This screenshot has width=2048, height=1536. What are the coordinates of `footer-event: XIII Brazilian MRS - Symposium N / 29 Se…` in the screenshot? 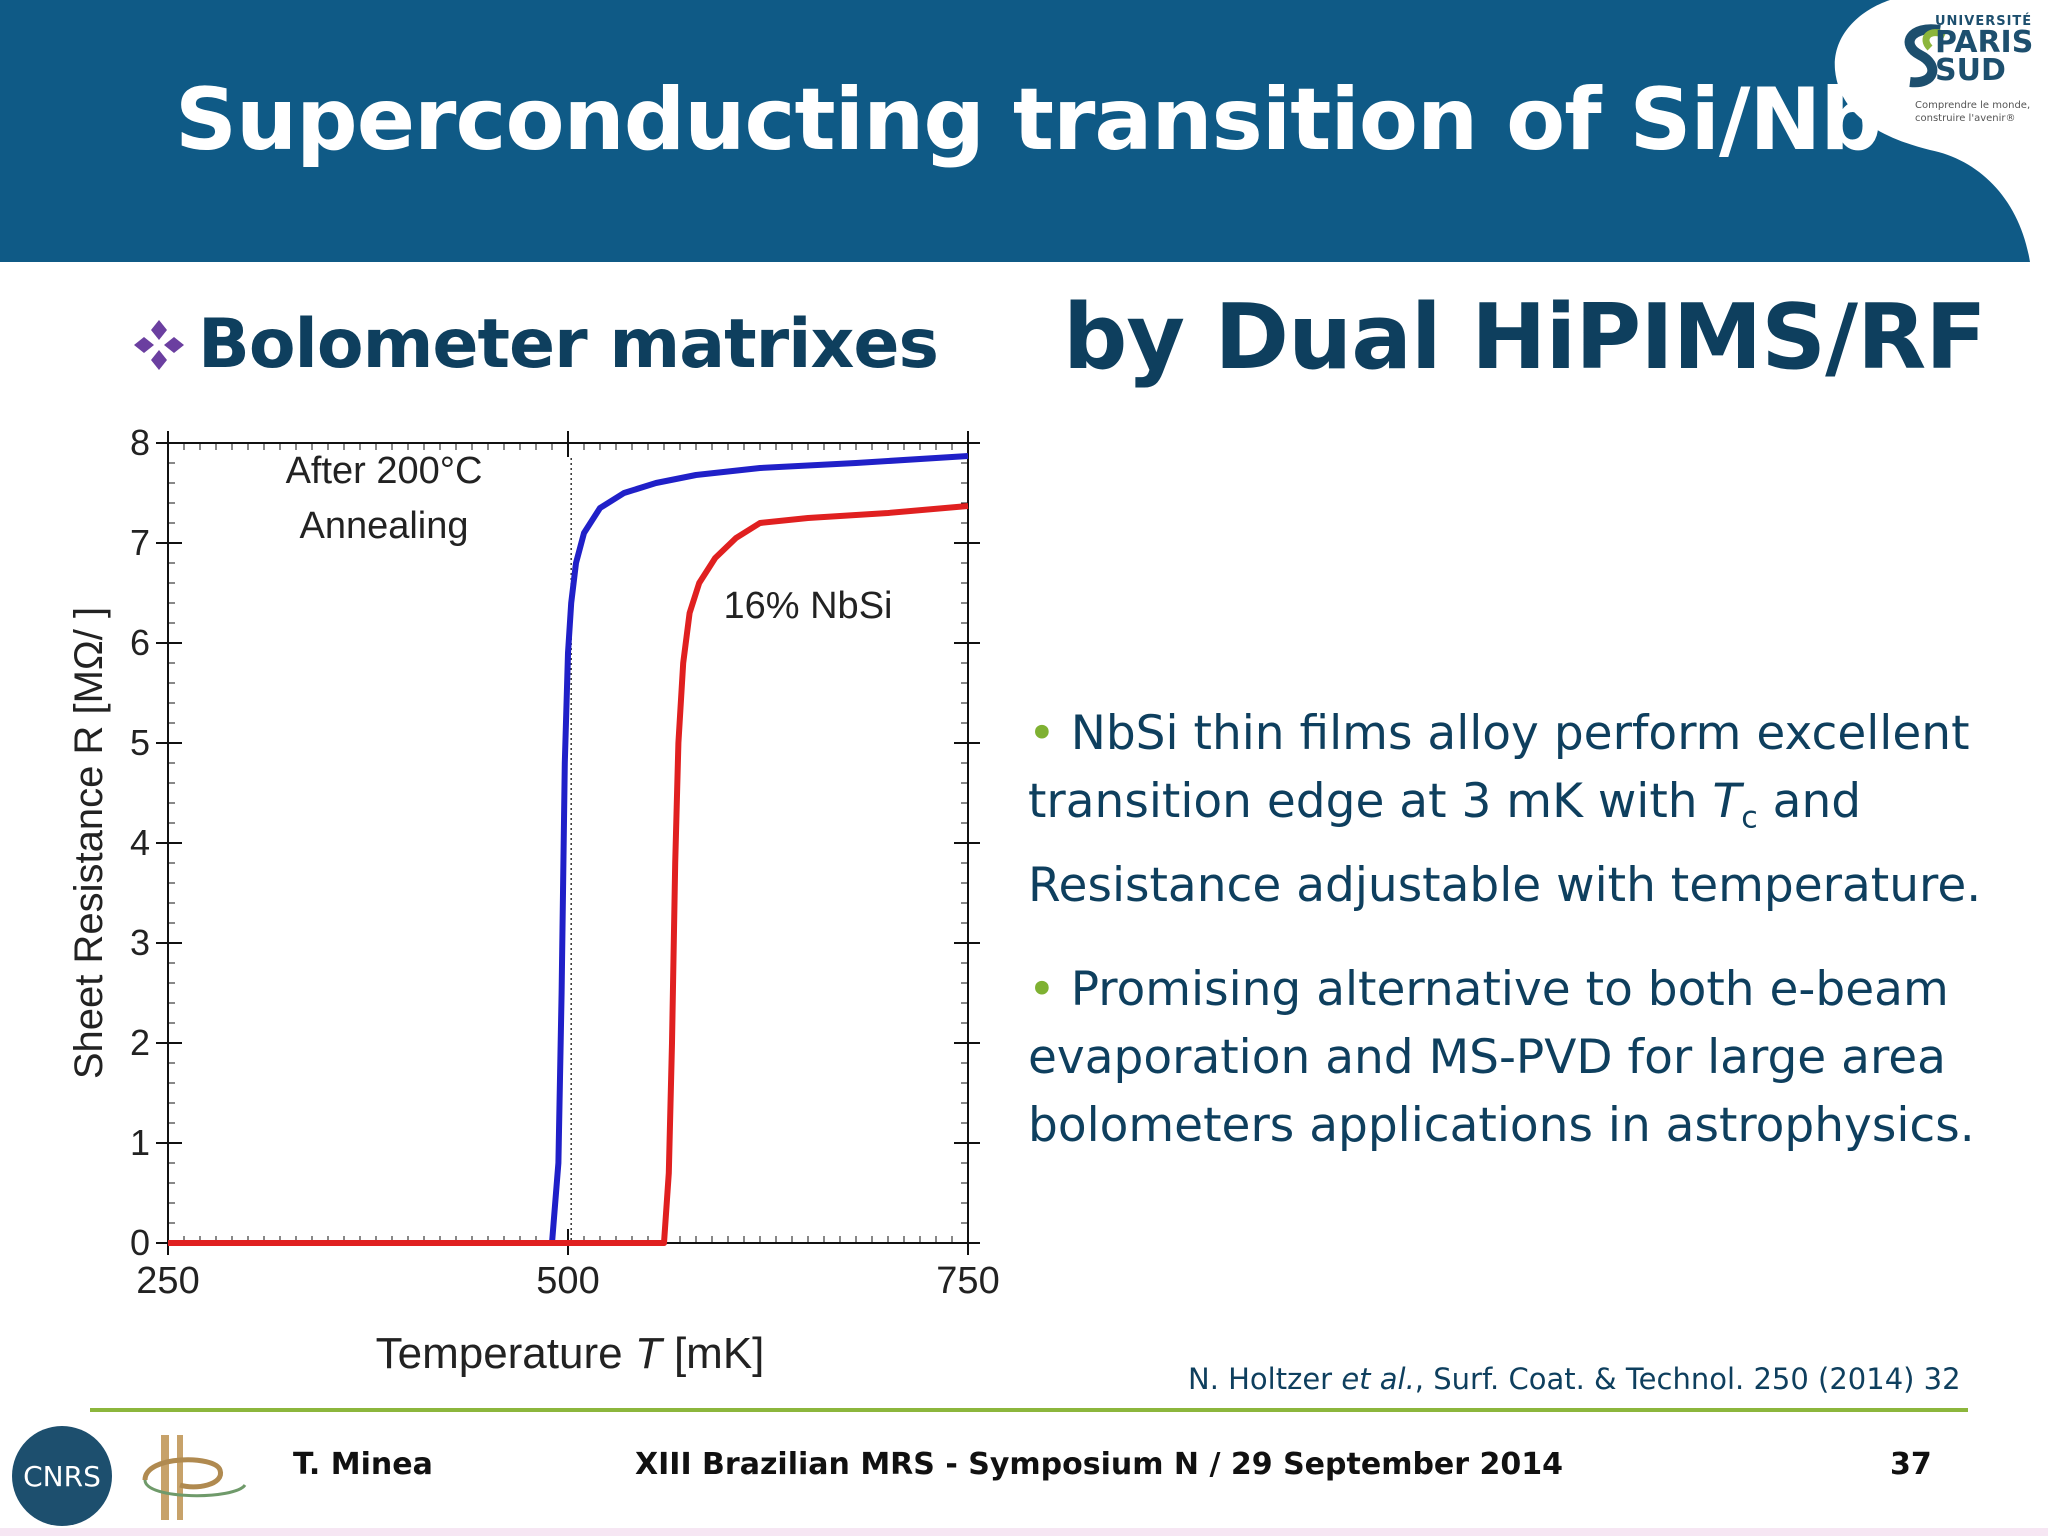 It's located at (1099, 1464).